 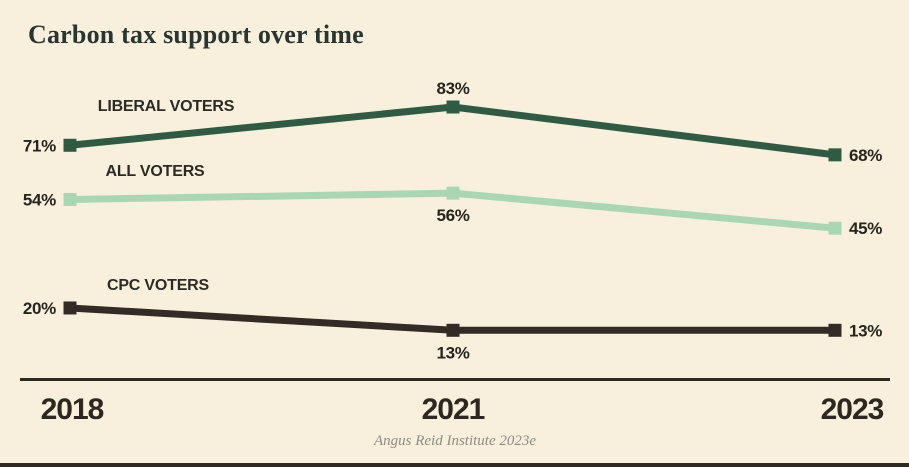 I want to click on data-point-marker-liberal-voters-2021, so click(x=453, y=107).